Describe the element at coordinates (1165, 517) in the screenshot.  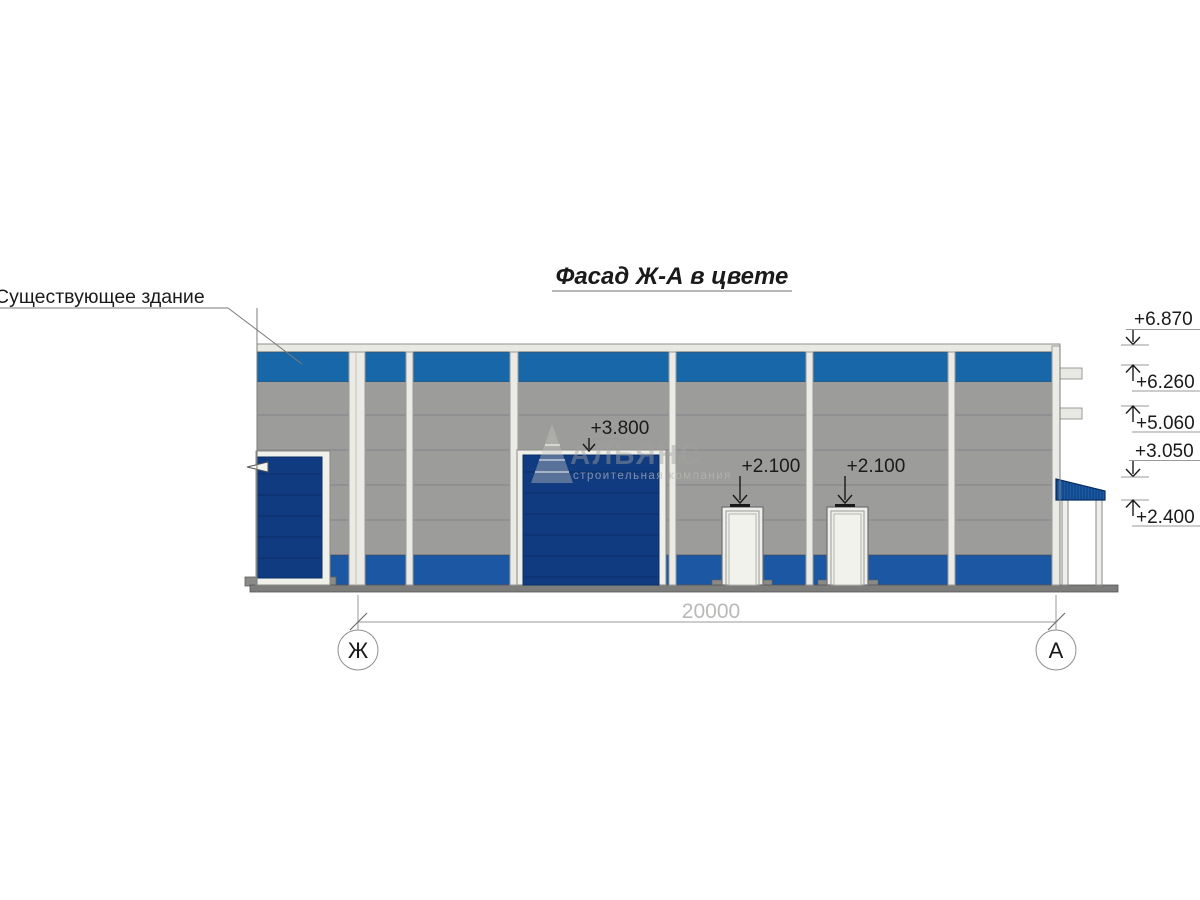
I see `elevation-value: +2.400` at that location.